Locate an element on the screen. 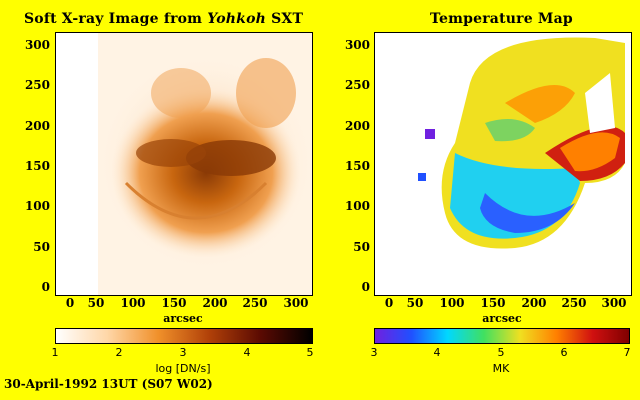 The height and width of the screenshot is (400, 640). colorbar-tick: 7 is located at coordinates (627, 352).